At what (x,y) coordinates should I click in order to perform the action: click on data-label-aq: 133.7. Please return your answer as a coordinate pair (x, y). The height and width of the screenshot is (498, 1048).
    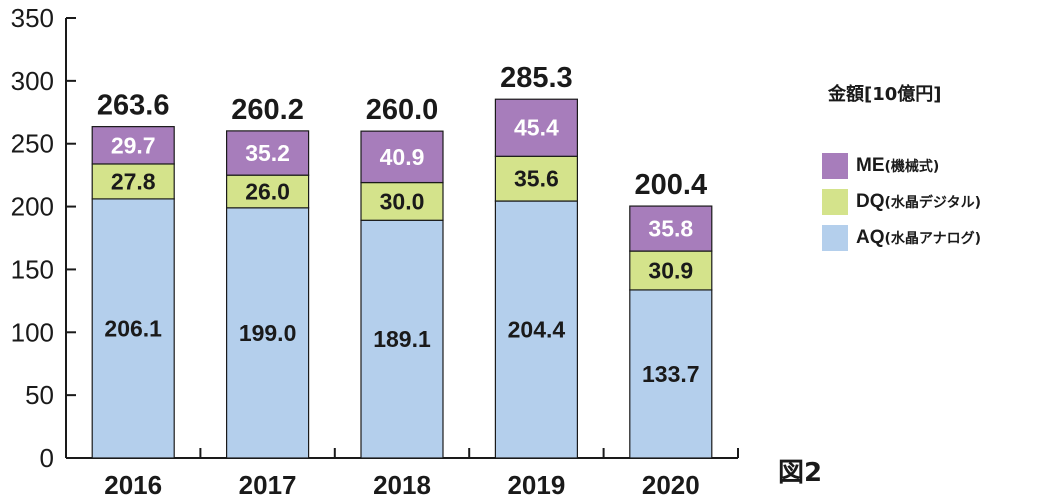
    Looking at the image, I should click on (671, 374).